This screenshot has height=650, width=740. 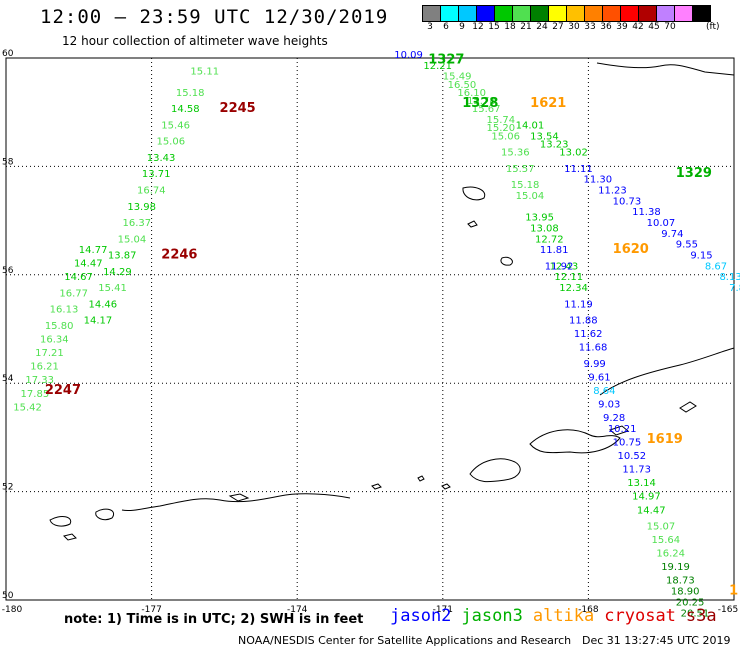 I want to click on wave-height-value: 15.41, so click(x=112, y=288).